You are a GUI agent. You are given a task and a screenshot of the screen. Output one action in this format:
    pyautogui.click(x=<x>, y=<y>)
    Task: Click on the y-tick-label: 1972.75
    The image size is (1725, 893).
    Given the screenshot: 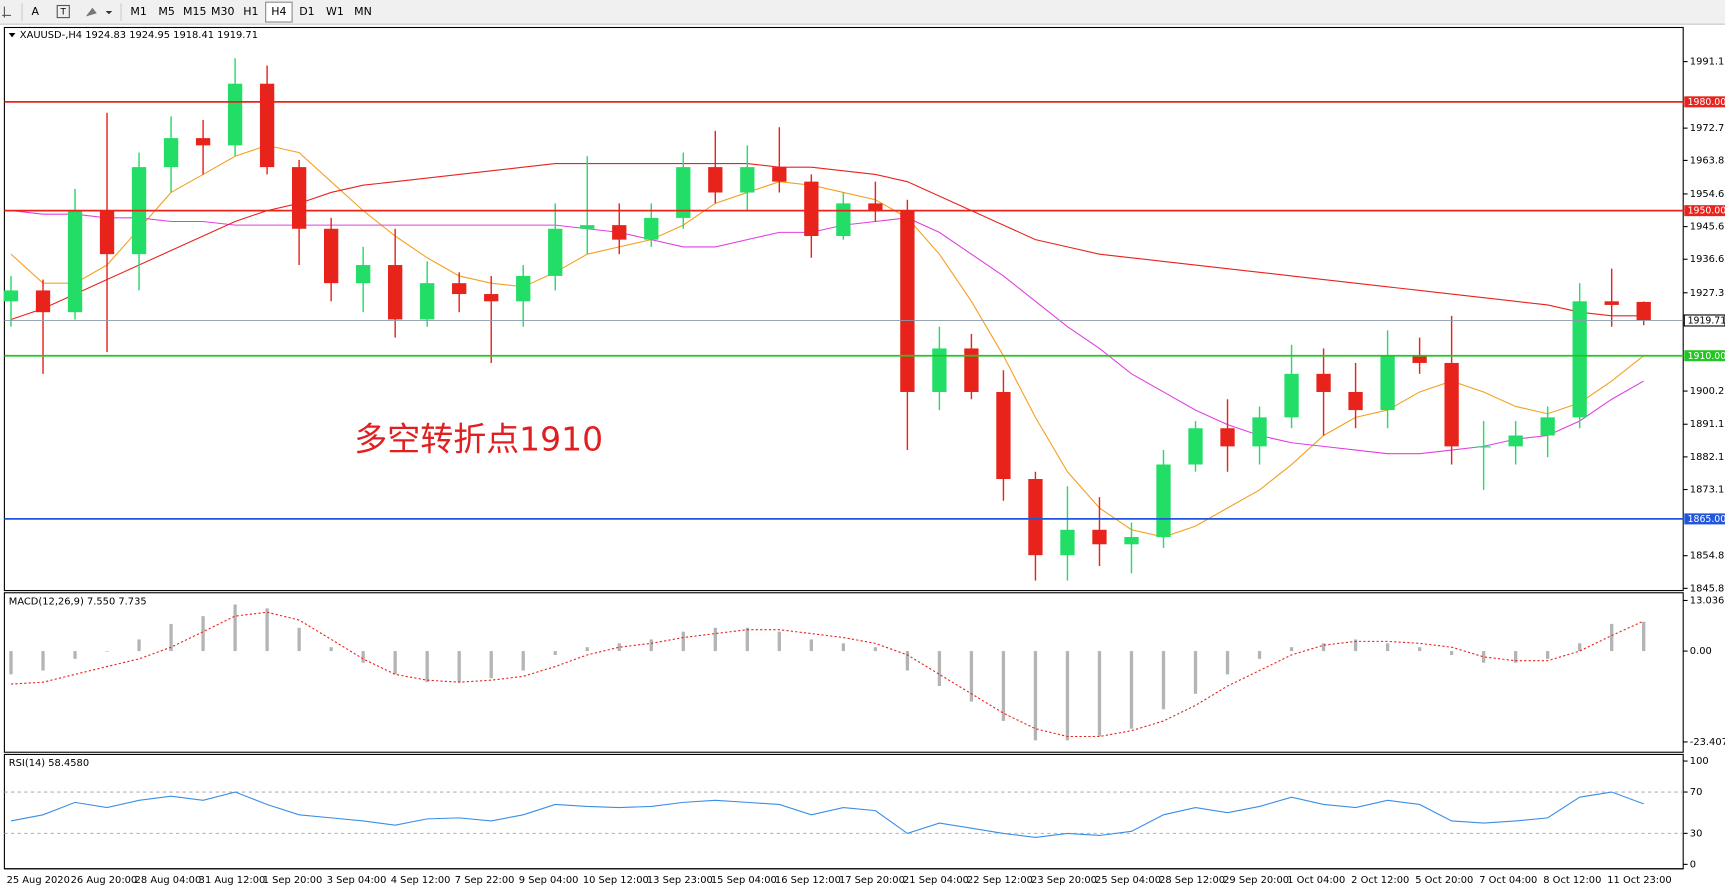 What is the action you would take?
    pyautogui.click(x=1707, y=128)
    